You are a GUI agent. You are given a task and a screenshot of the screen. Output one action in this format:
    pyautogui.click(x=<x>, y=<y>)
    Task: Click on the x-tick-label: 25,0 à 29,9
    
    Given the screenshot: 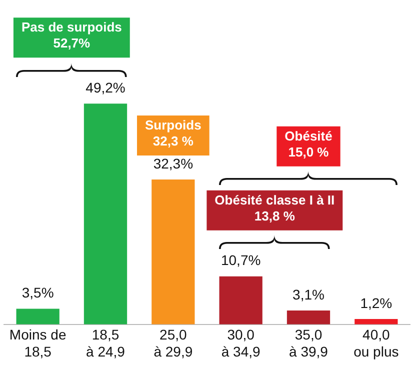 What is the action you would take?
    pyautogui.click(x=173, y=343)
    